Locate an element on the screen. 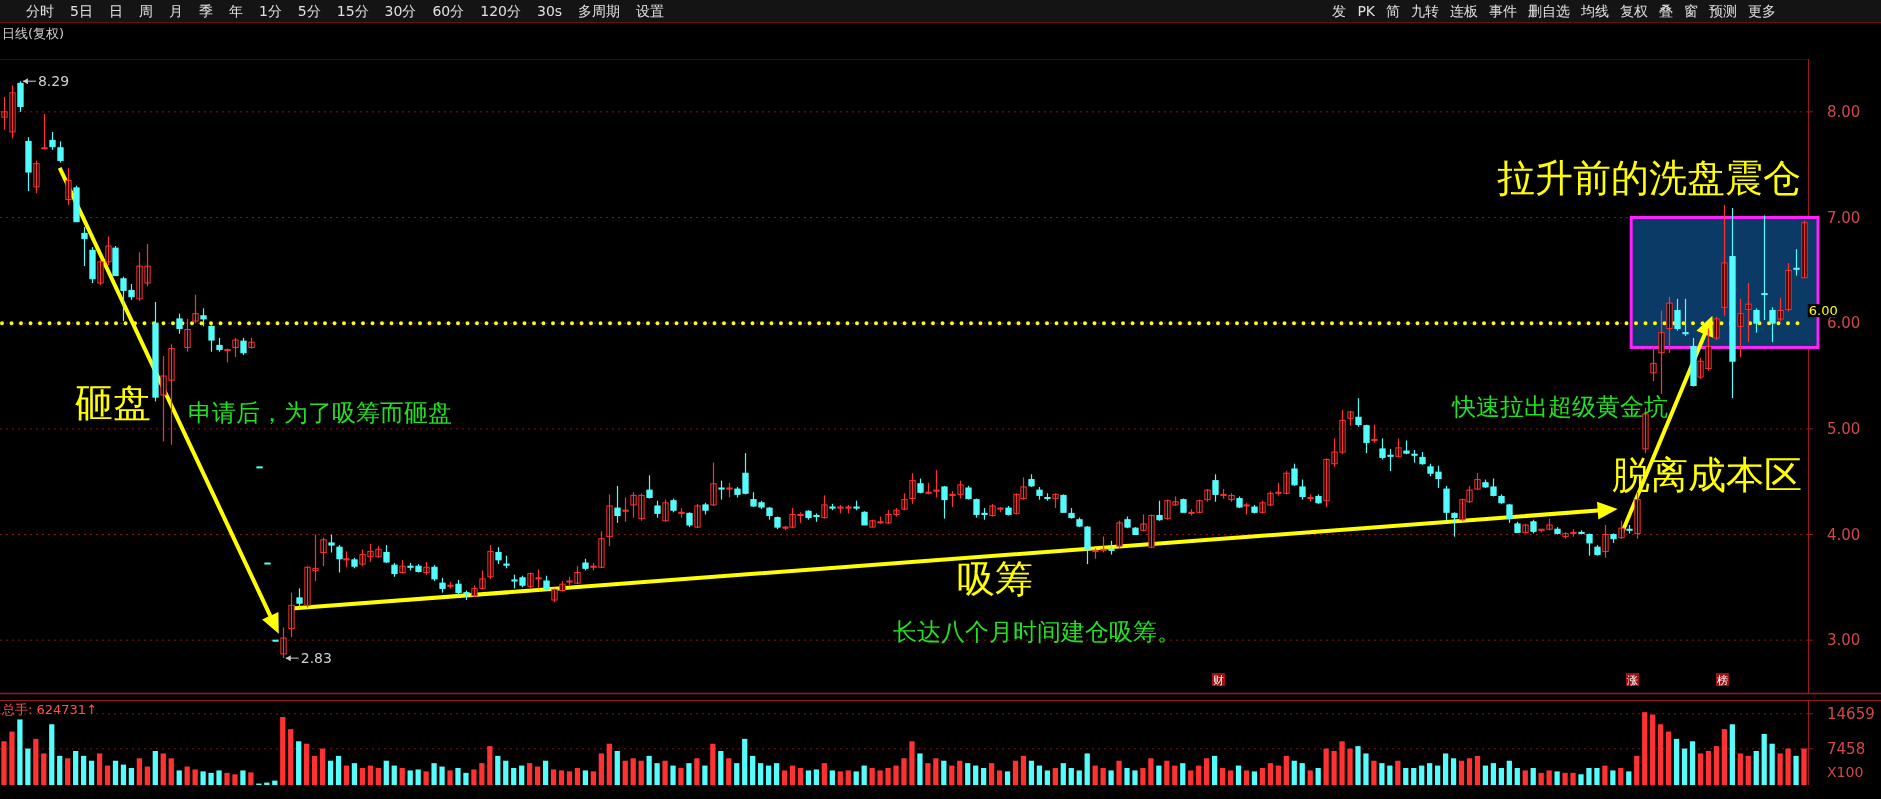 This screenshot has height=799, width=1881. text: 120分 is located at coordinates (500, 11).